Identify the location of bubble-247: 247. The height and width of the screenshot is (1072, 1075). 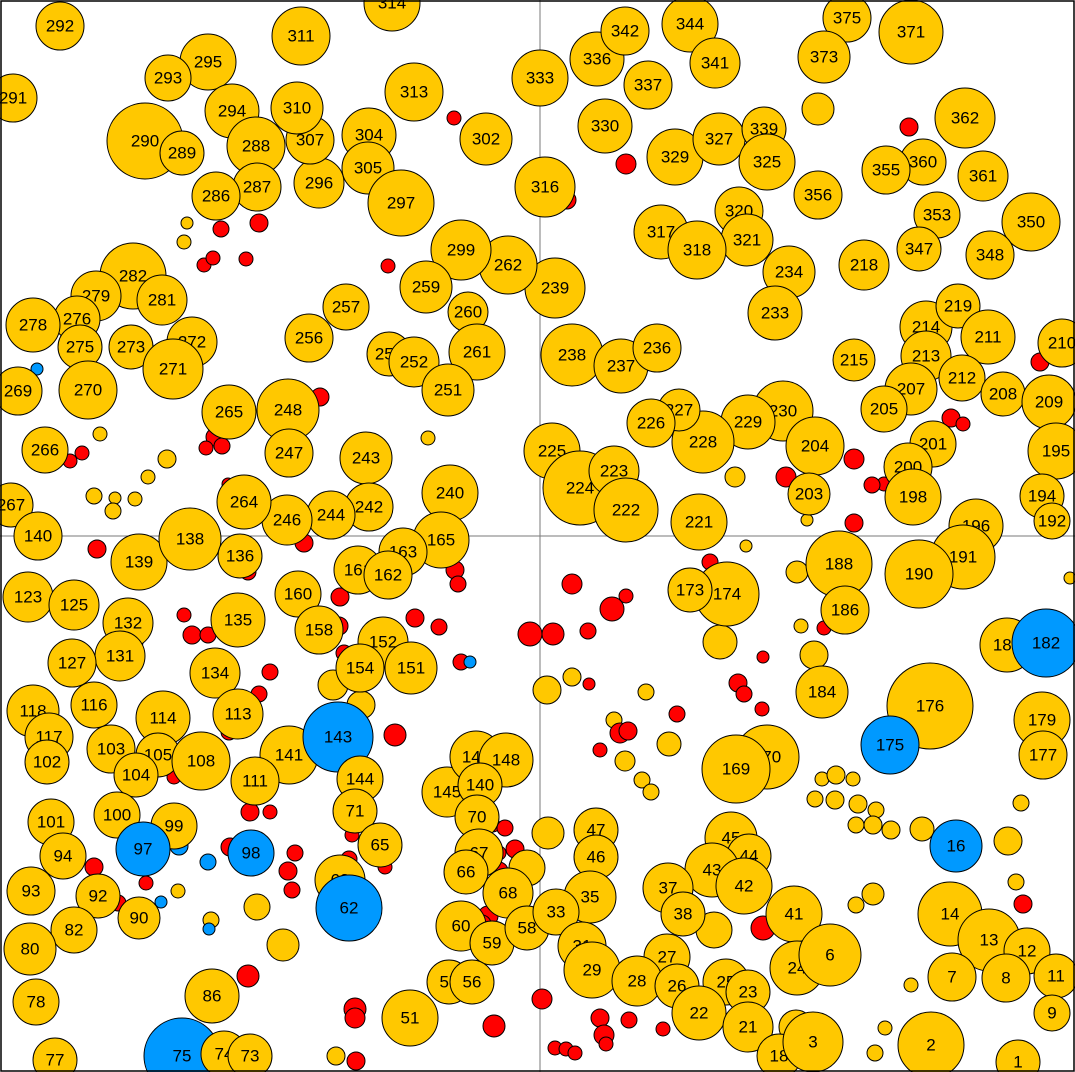
(289, 453).